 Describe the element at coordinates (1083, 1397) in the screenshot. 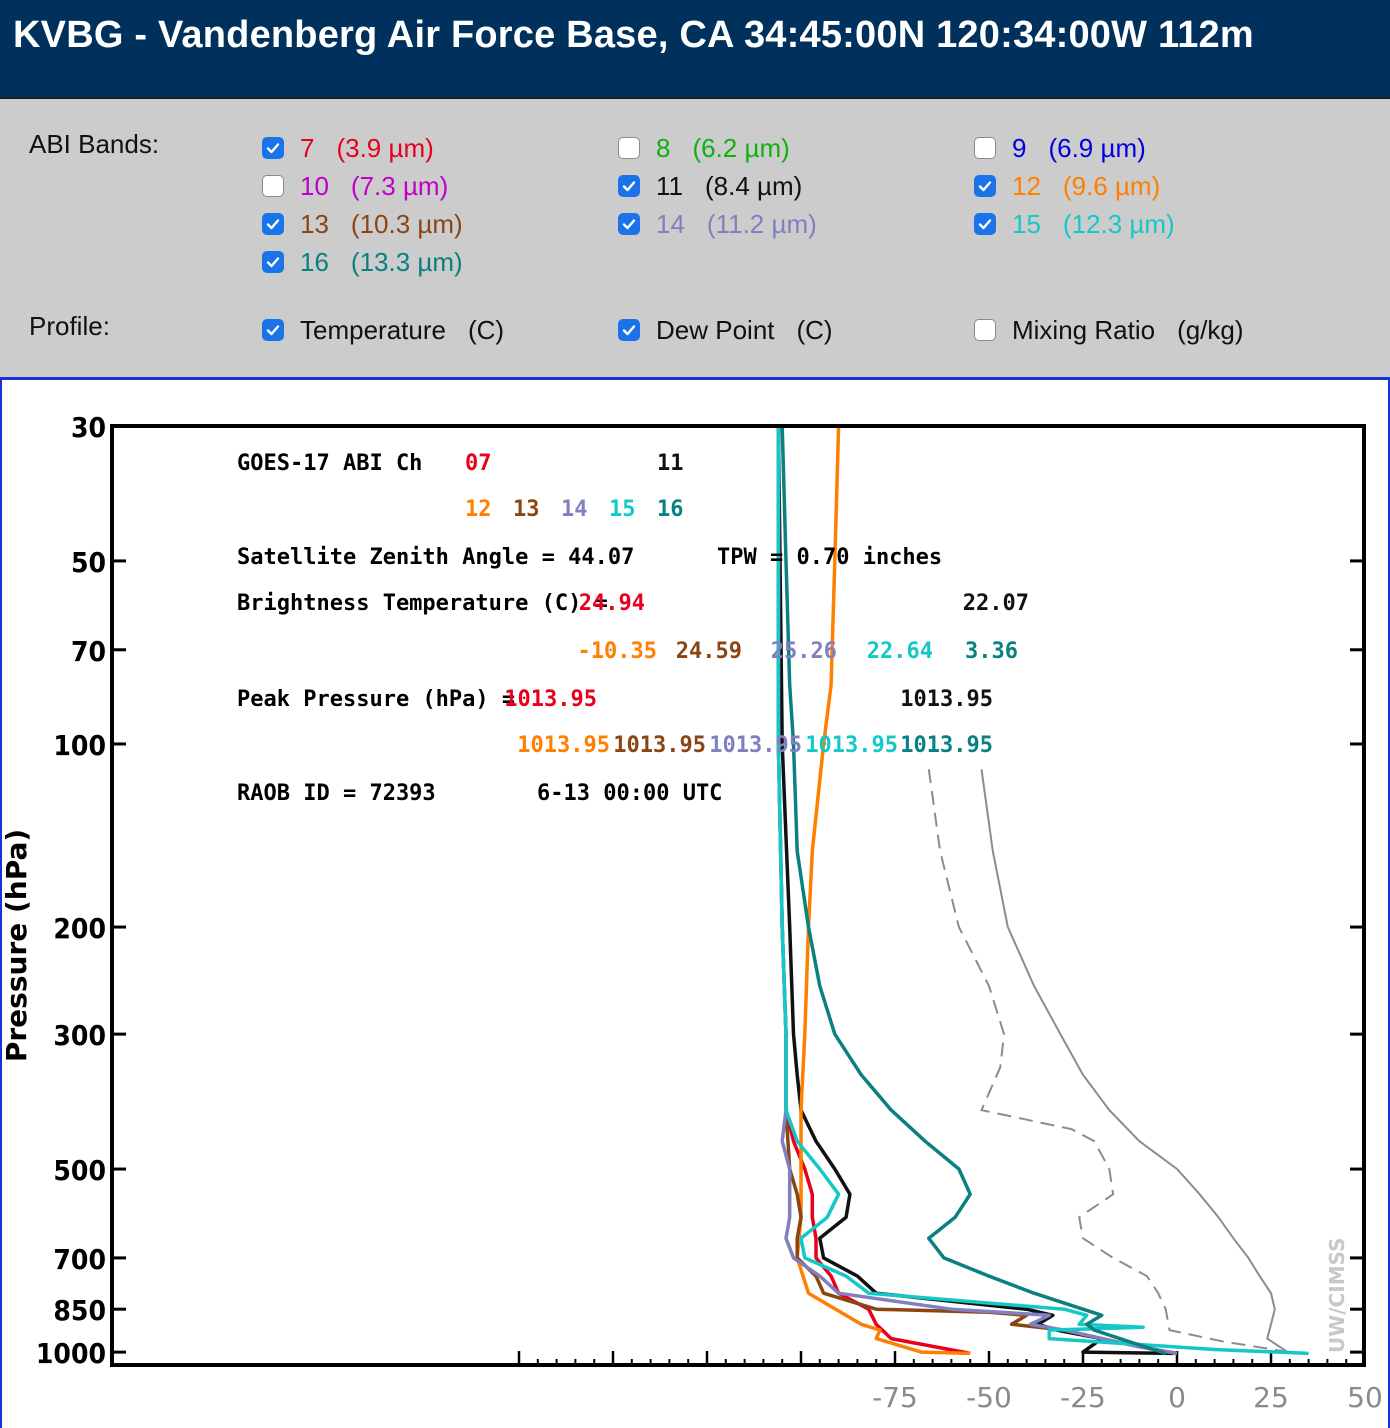

I see `temperature-tick-label: -25` at that location.